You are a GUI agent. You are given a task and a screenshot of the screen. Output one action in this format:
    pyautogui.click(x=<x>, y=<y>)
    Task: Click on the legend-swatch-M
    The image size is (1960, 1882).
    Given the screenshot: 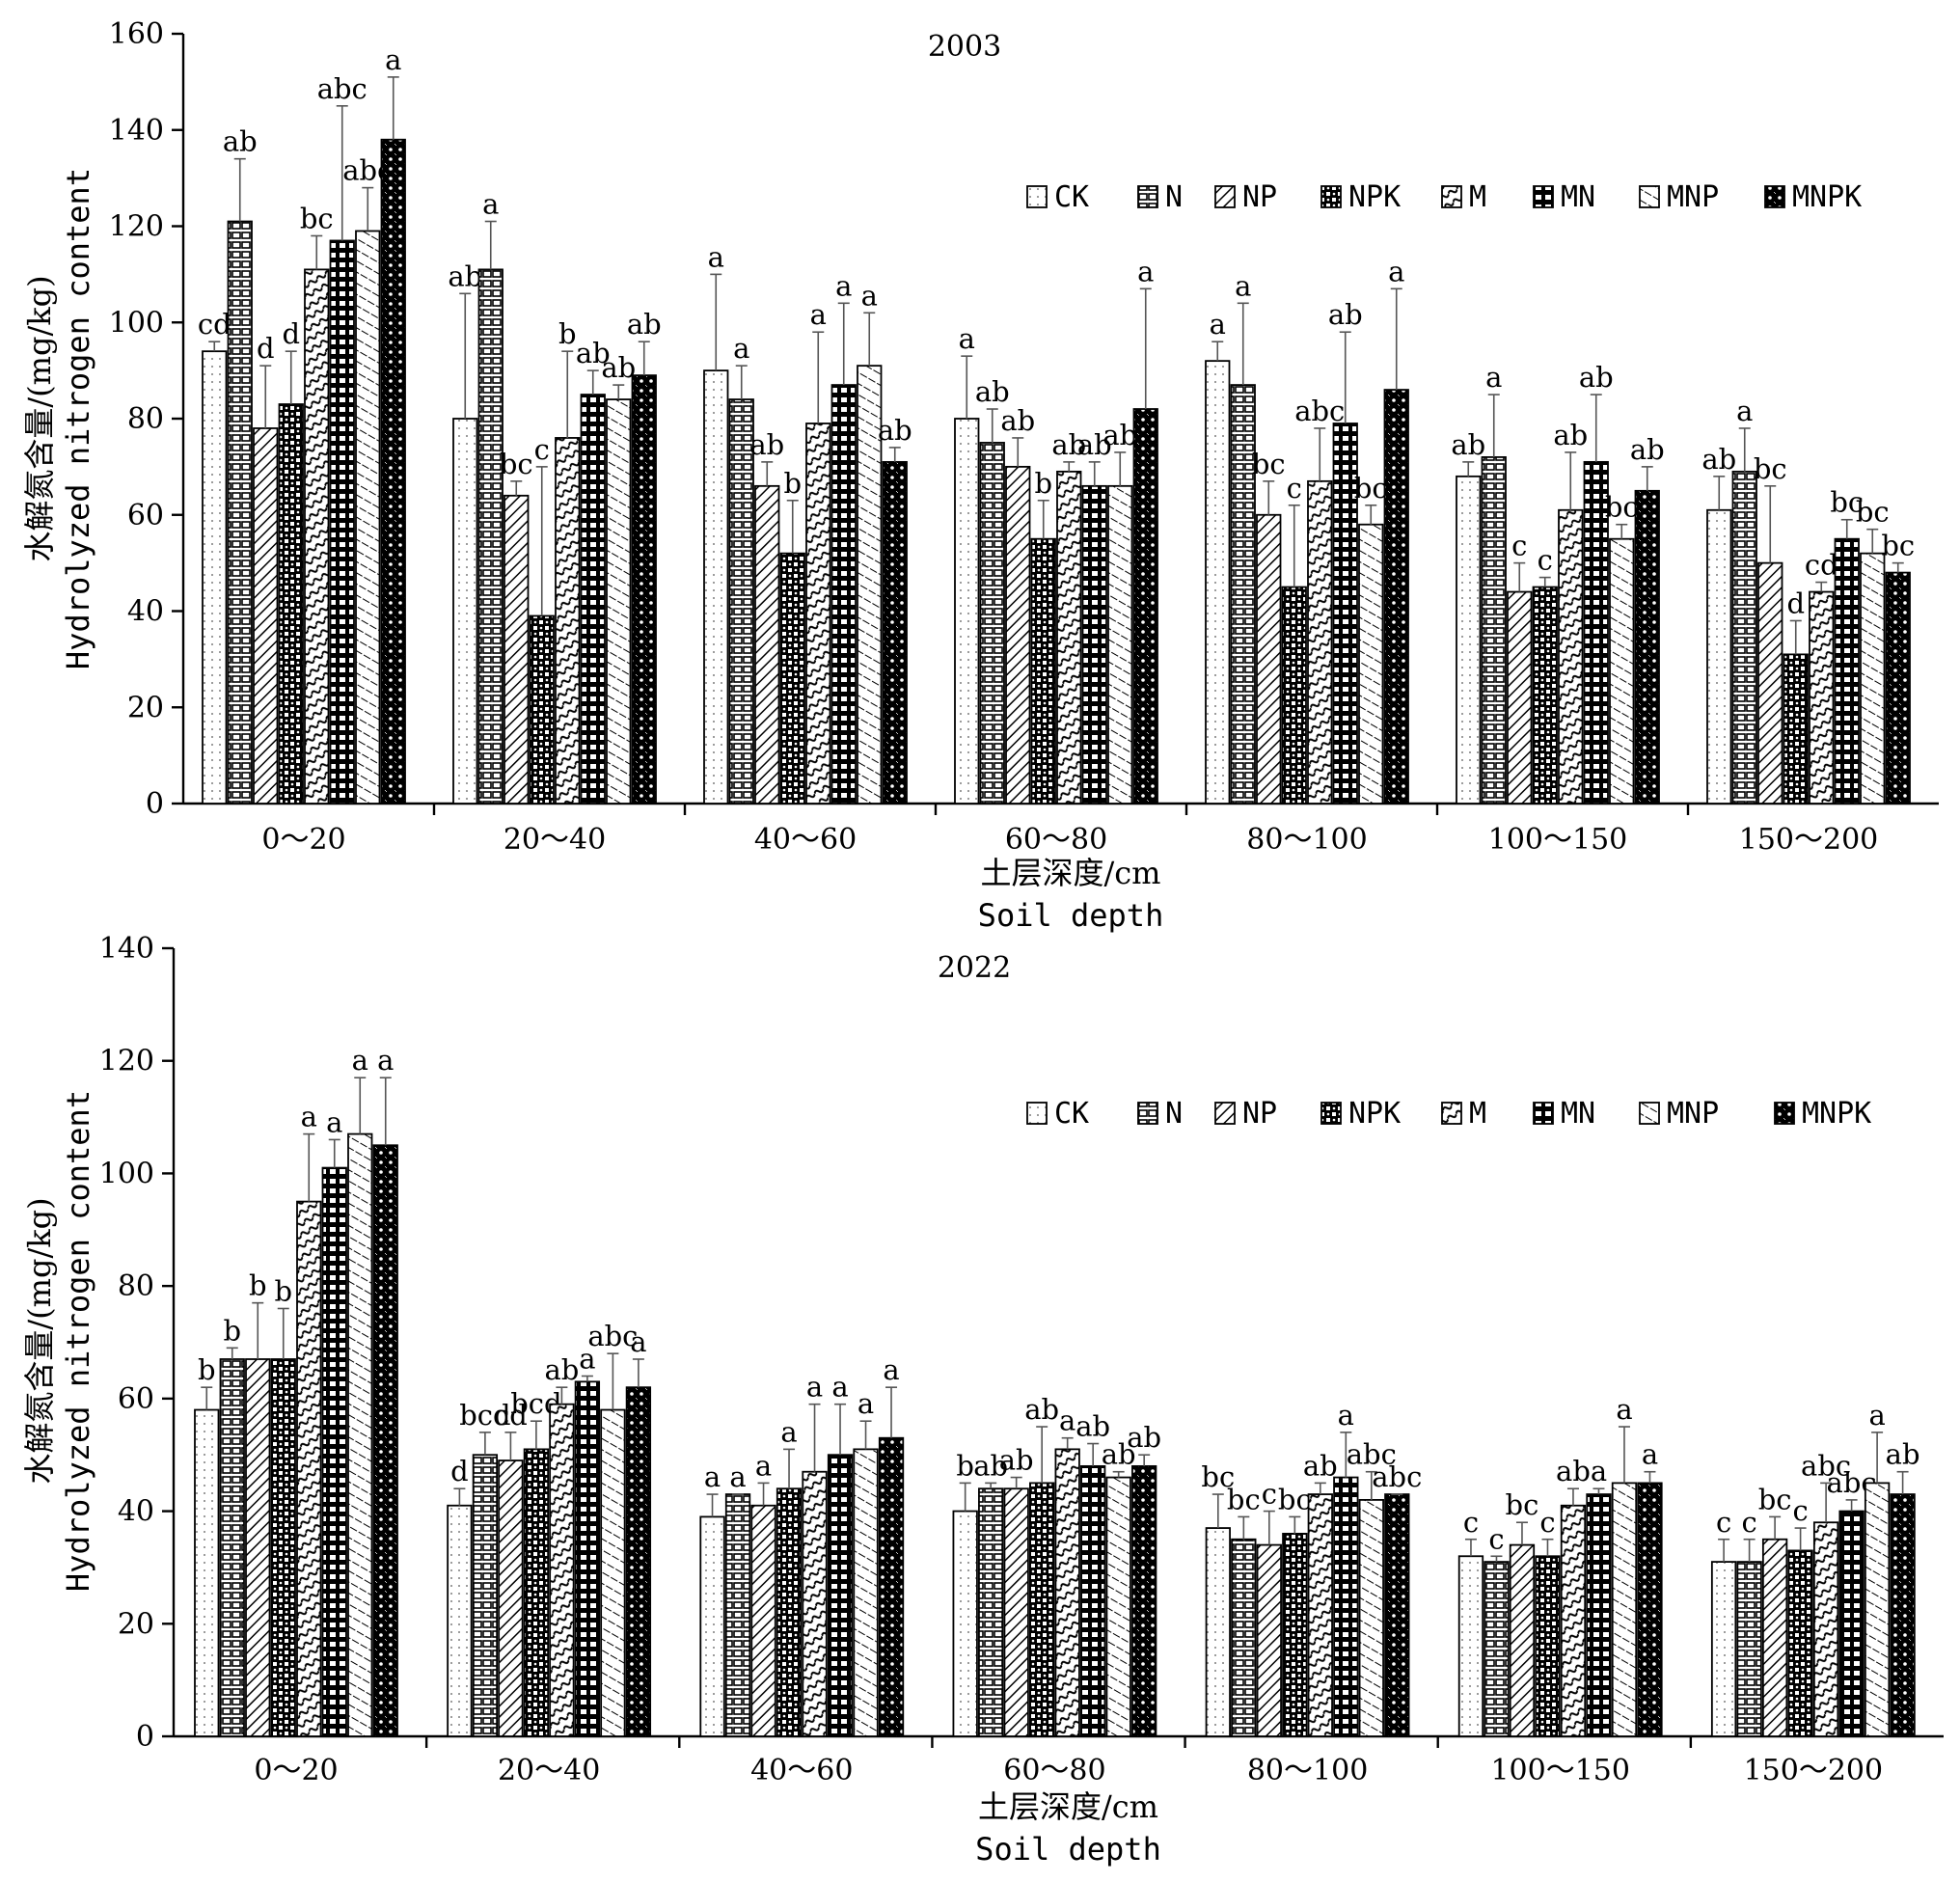 What is the action you would take?
    pyautogui.click(x=1451, y=196)
    